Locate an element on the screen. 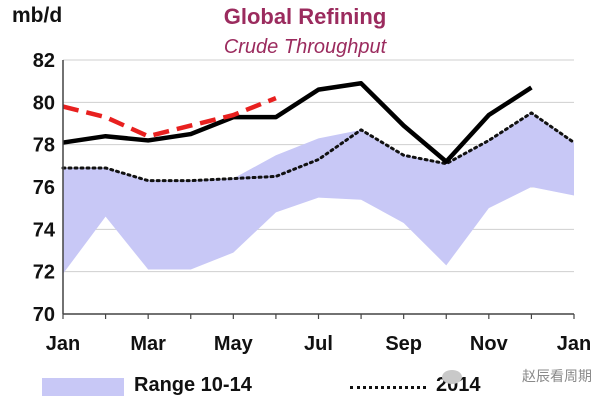 The height and width of the screenshot is (406, 600). legend-range-swatch is located at coordinates (83, 387).